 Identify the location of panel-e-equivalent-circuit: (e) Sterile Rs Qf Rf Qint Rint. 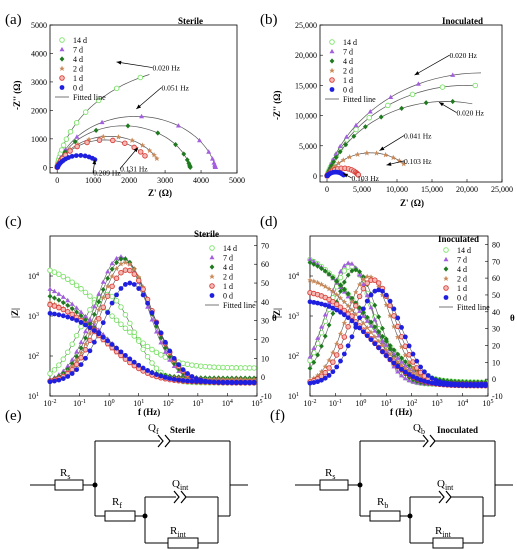
(126, 478).